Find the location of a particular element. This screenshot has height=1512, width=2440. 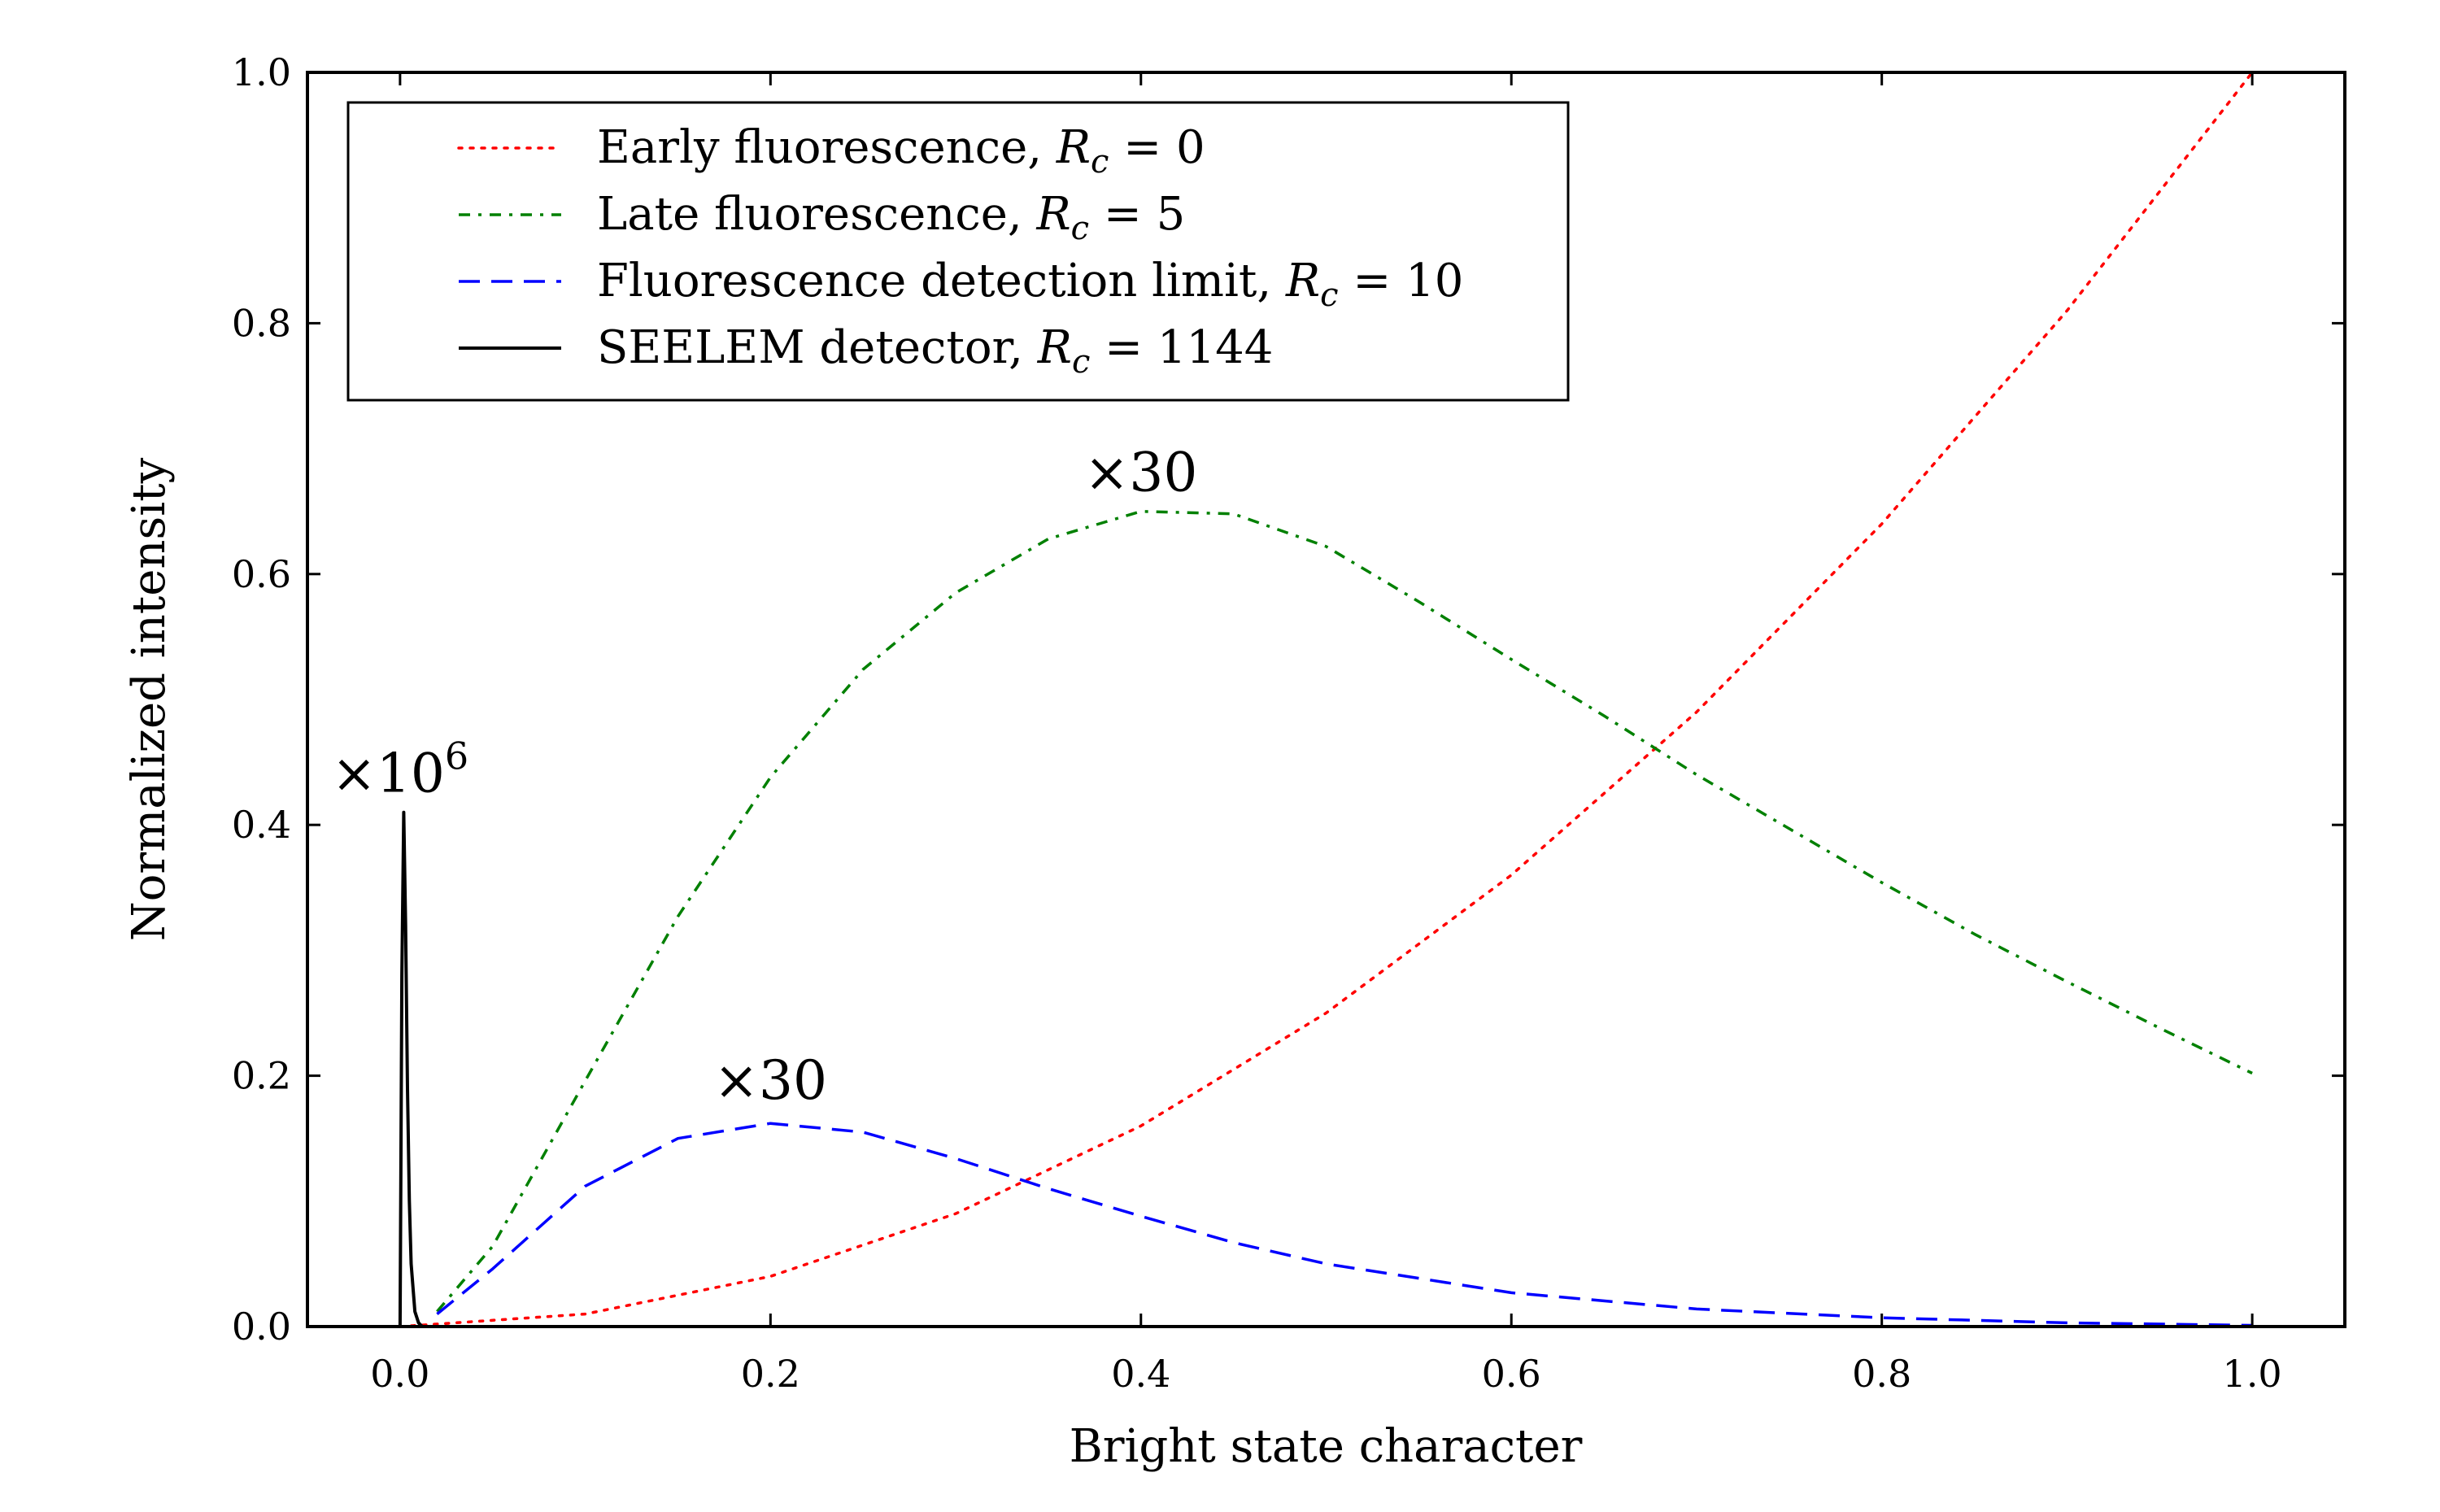

y-tick-label: 0.8 is located at coordinates (262, 323).